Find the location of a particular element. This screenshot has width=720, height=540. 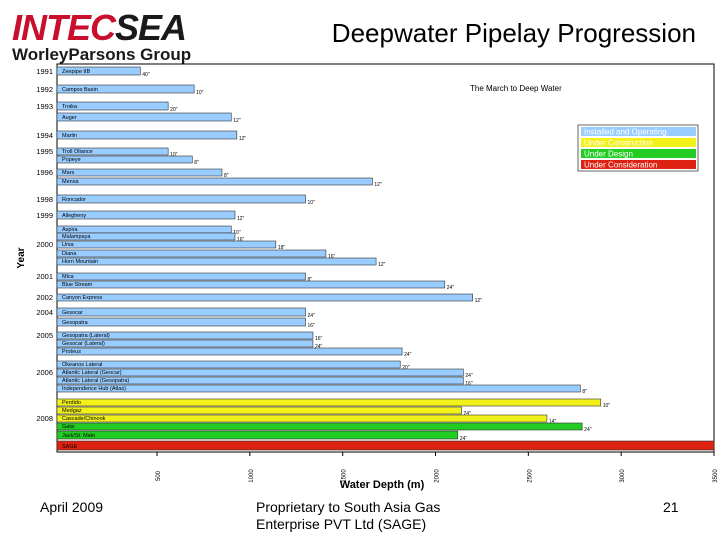

year-label: 2000 is located at coordinates (44, 244).